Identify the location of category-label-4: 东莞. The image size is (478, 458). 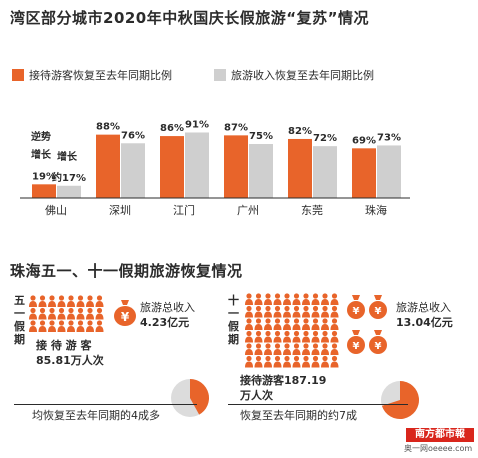
(312, 210).